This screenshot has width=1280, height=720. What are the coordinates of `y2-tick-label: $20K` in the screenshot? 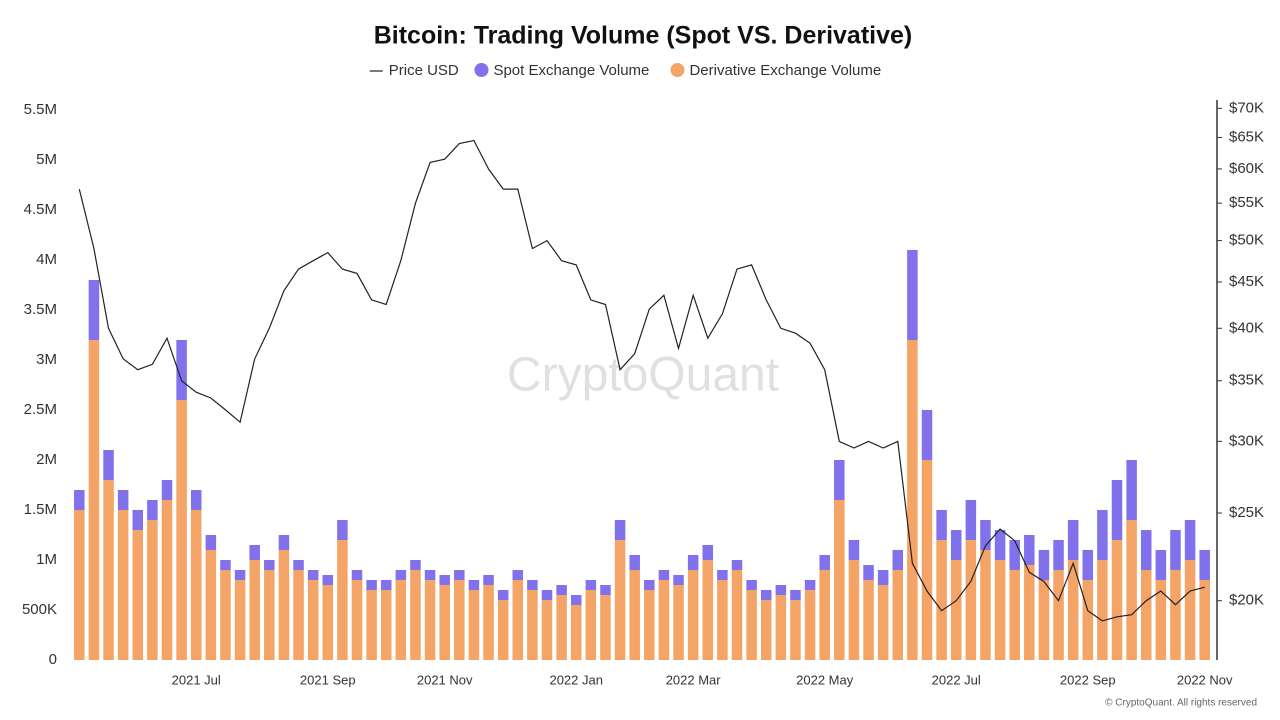 It's located at (1246, 600).